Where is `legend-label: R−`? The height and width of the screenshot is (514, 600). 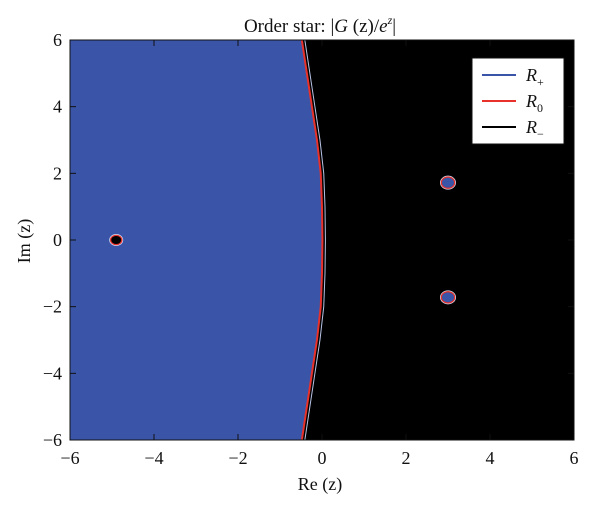 legend-label: R− is located at coordinates (534, 129).